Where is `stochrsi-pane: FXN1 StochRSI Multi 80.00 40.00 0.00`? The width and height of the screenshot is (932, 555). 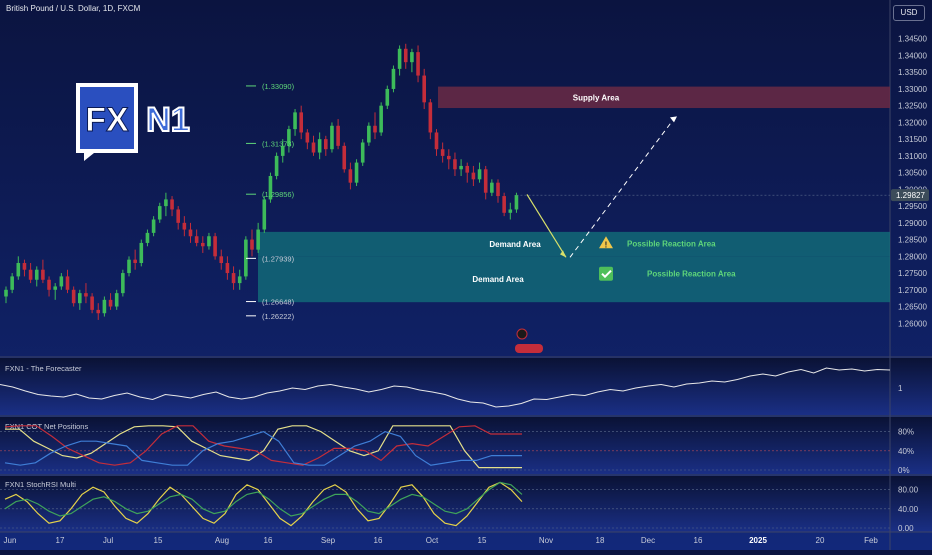 stochrsi-pane: FXN1 StochRSI Multi 80.00 40.00 0.00 is located at coordinates (459, 506).